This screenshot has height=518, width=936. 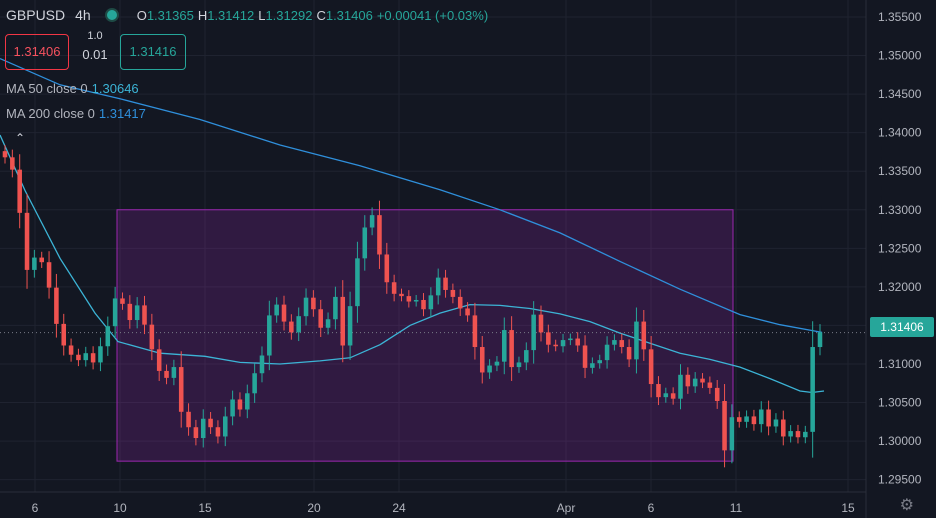 I want to click on time-tick-label: 10, so click(x=120, y=508).